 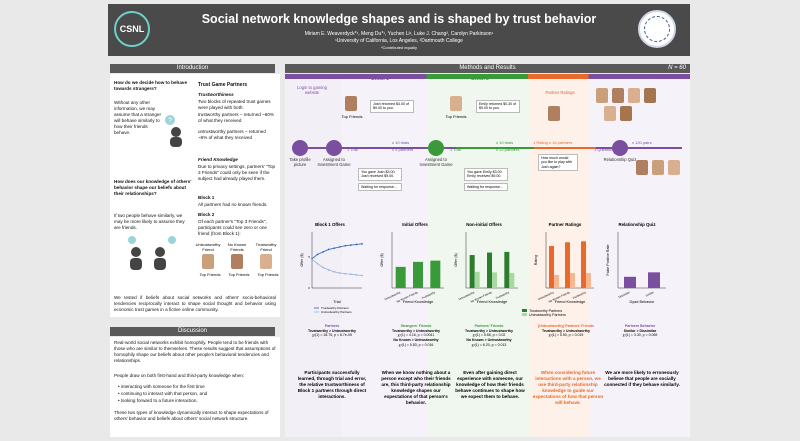 What do you see at coordinates (505, 142) in the screenshot?
I see `block2-reps: x 10 trials` at bounding box center [505, 142].